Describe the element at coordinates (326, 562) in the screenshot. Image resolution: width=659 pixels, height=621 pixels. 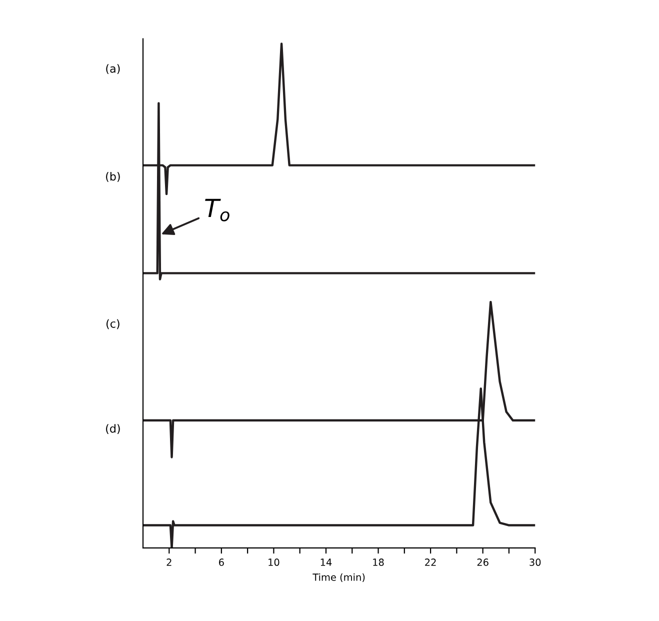
I see `x-tick-label: 14` at that location.